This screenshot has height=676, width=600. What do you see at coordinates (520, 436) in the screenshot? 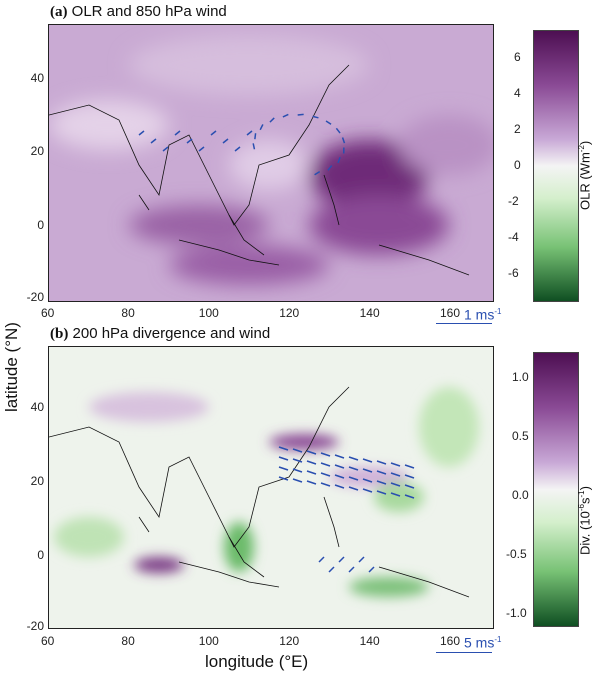
I see `divergence-colorbar-tick: 0.5` at bounding box center [520, 436].